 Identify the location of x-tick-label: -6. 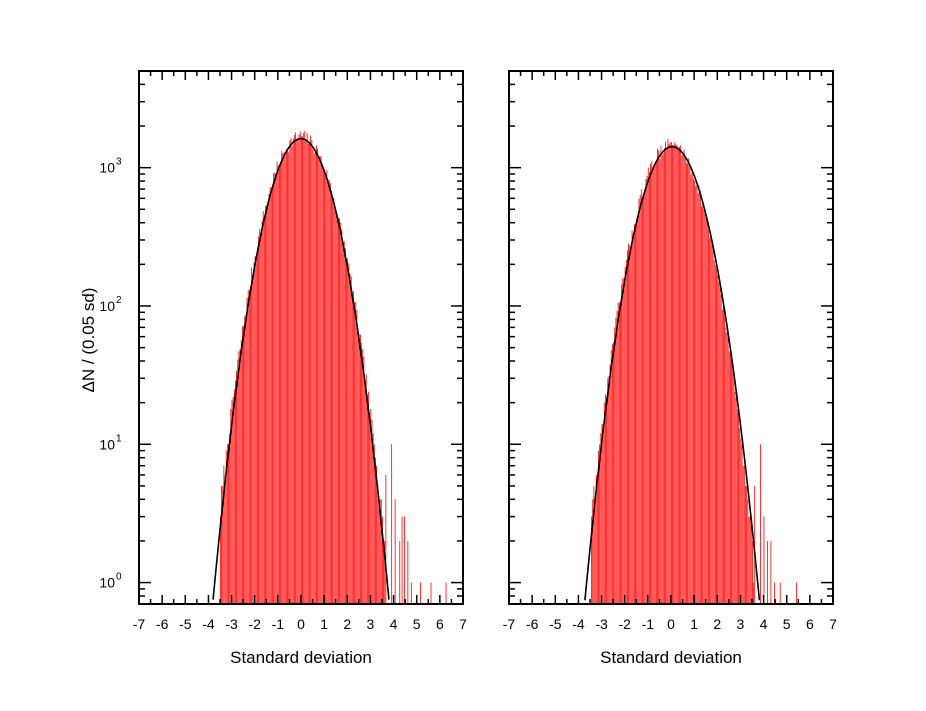
(532, 624).